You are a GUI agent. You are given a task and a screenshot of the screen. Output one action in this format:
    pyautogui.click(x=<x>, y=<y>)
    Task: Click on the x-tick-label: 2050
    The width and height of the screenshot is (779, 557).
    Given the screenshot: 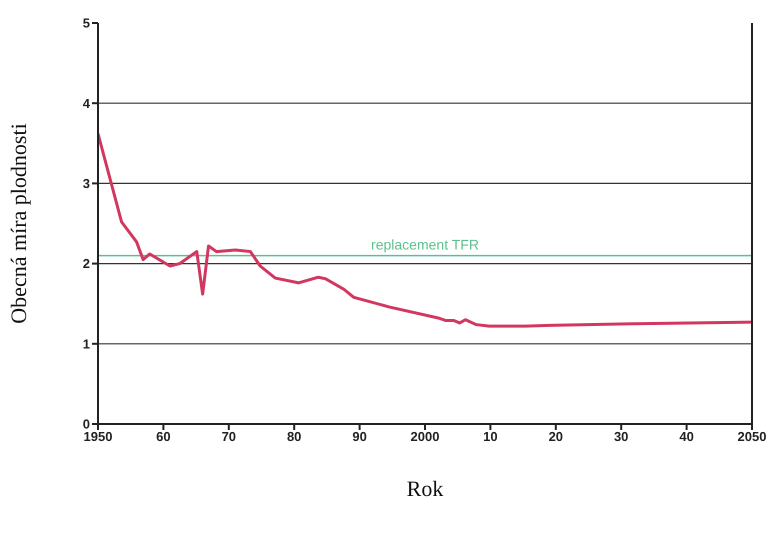 What is the action you would take?
    pyautogui.click(x=752, y=436)
    